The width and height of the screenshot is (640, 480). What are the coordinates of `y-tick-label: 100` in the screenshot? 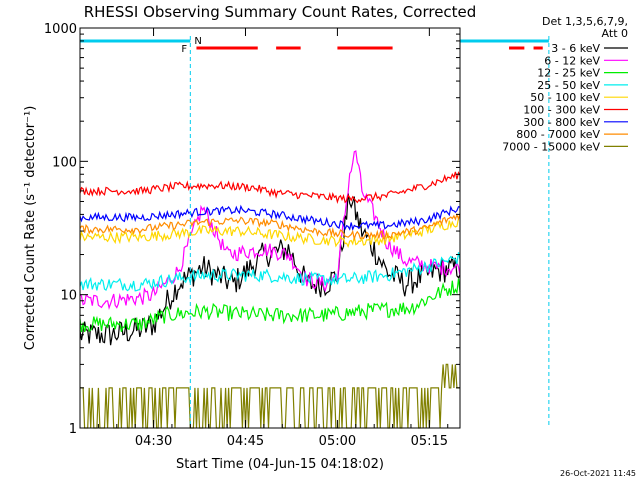 It's located at (64, 162).